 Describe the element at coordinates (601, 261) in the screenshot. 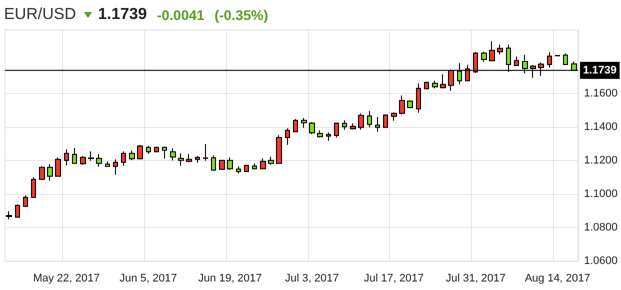

I see `y-tick-label: 1.0600` at that location.